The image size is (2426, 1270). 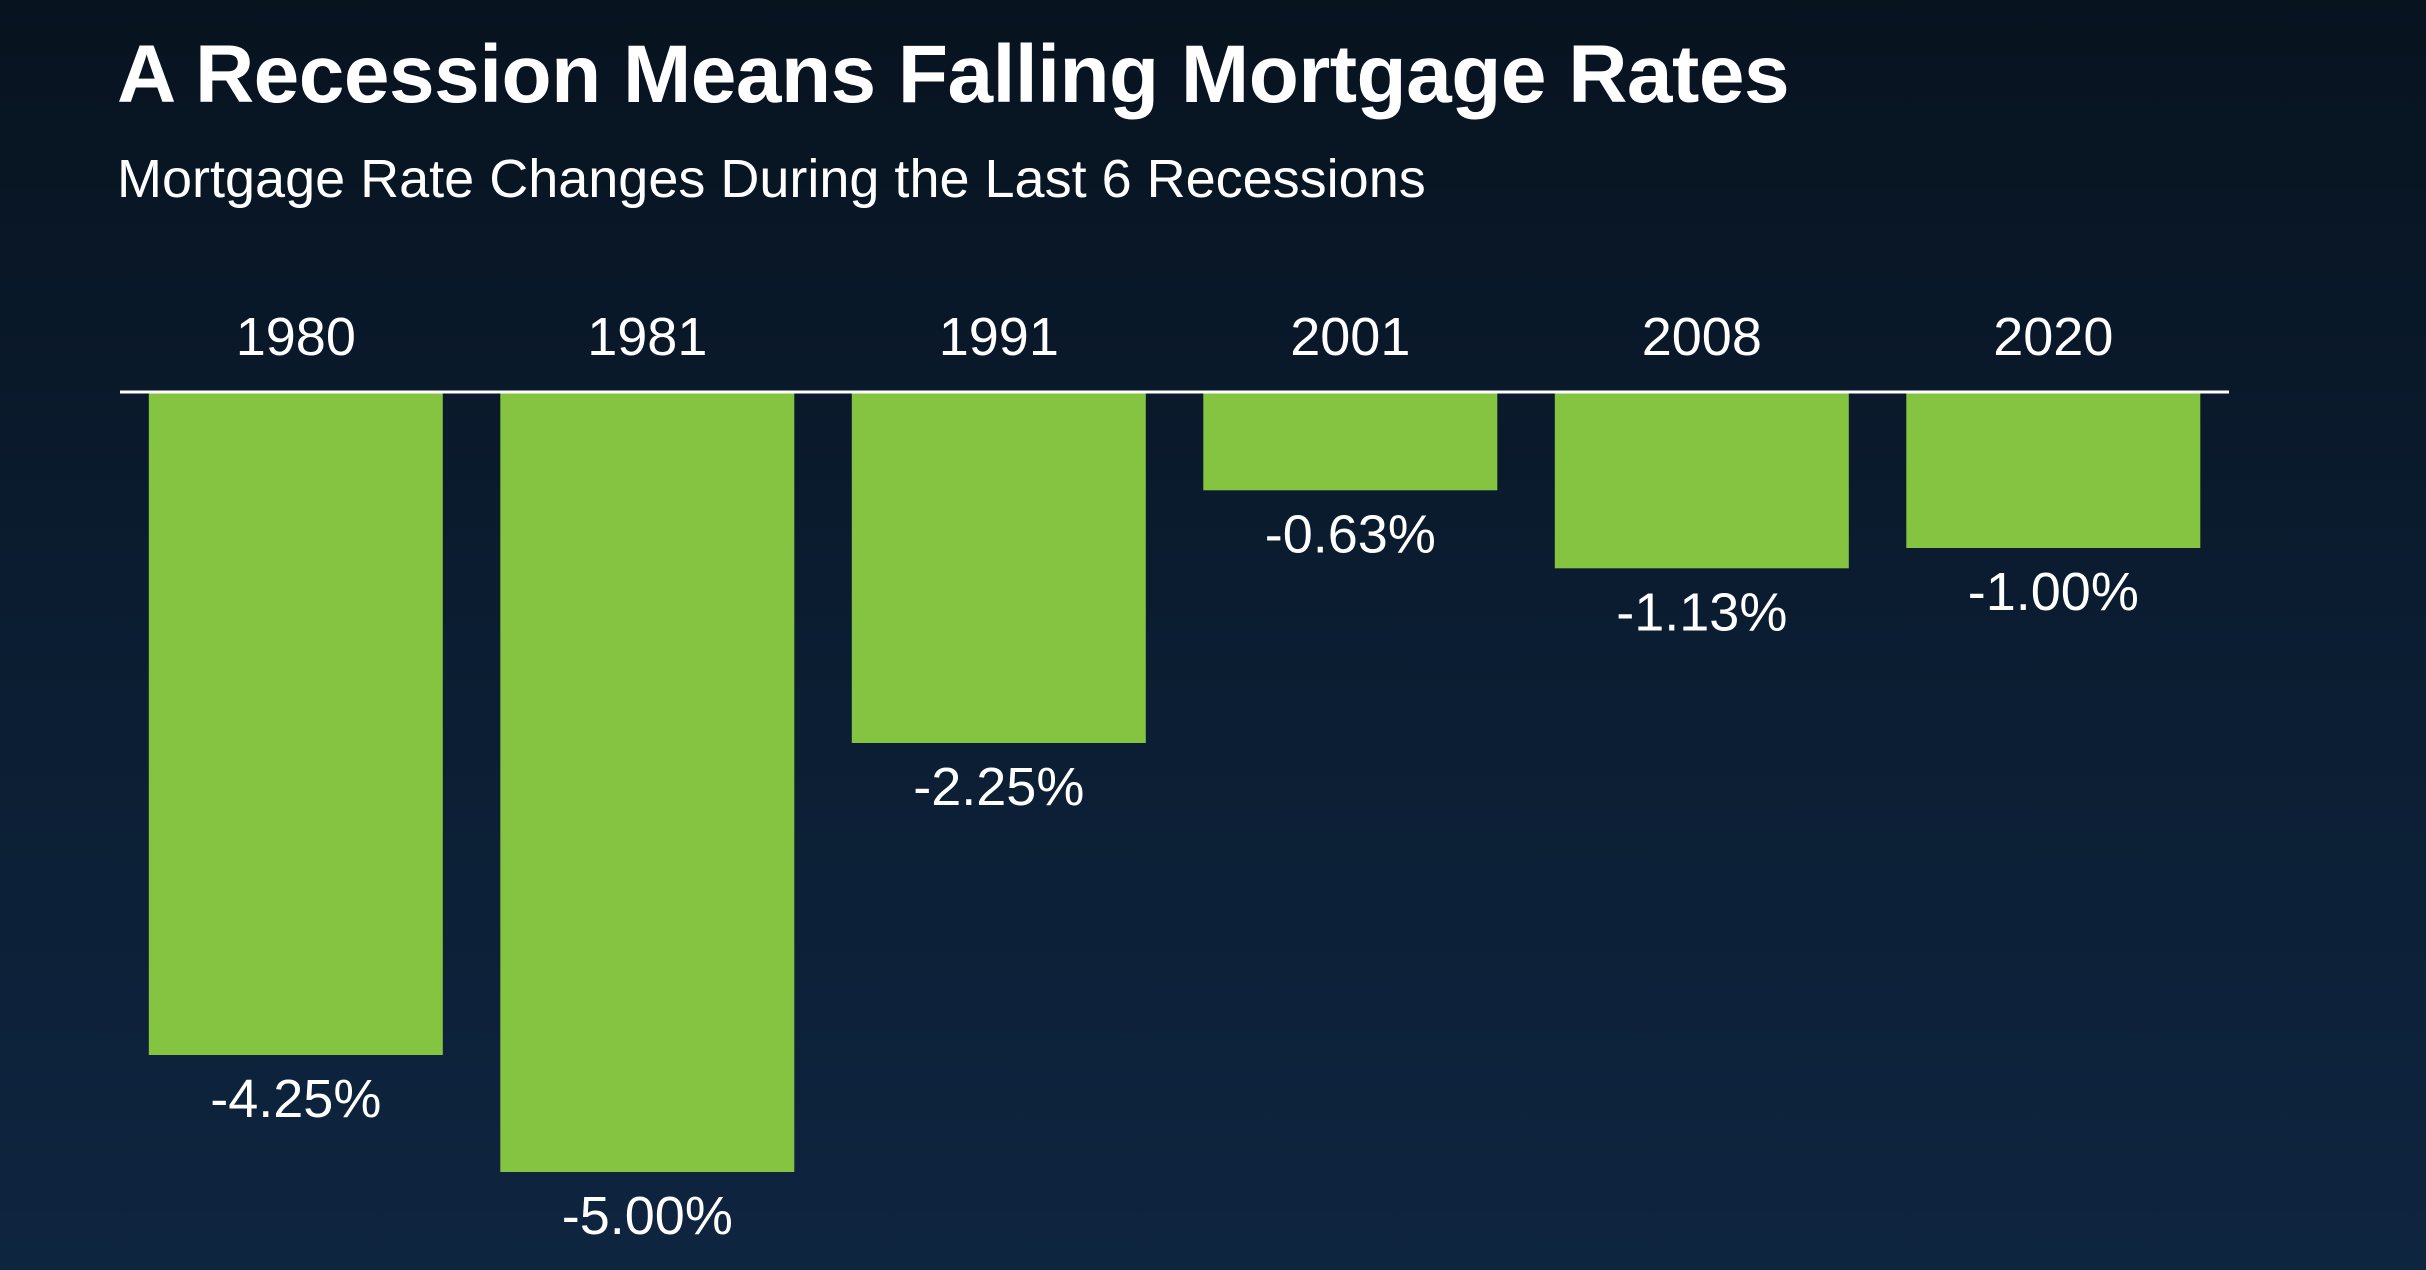 What do you see at coordinates (1350, 337) in the screenshot?
I see `category-label-2001: 2001` at bounding box center [1350, 337].